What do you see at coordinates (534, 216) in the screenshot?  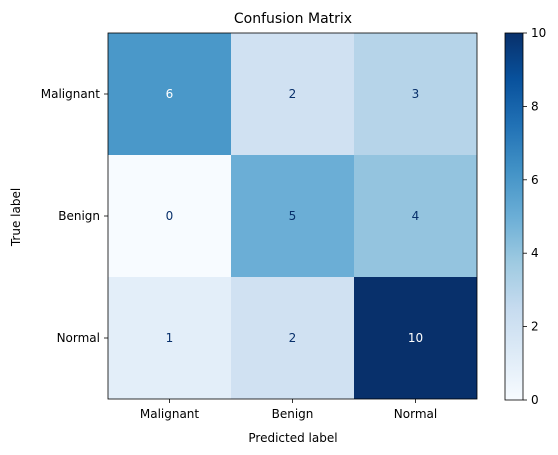 I see `colorbar-ticks: 0 2 4 6 8 10` at bounding box center [534, 216].